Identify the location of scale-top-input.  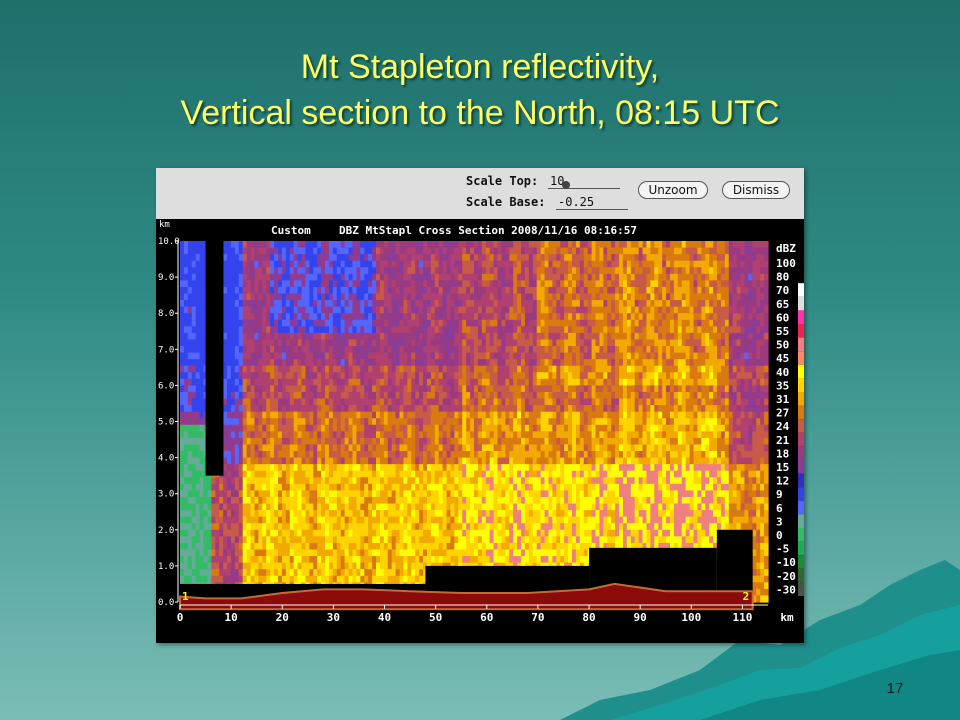
(584, 181).